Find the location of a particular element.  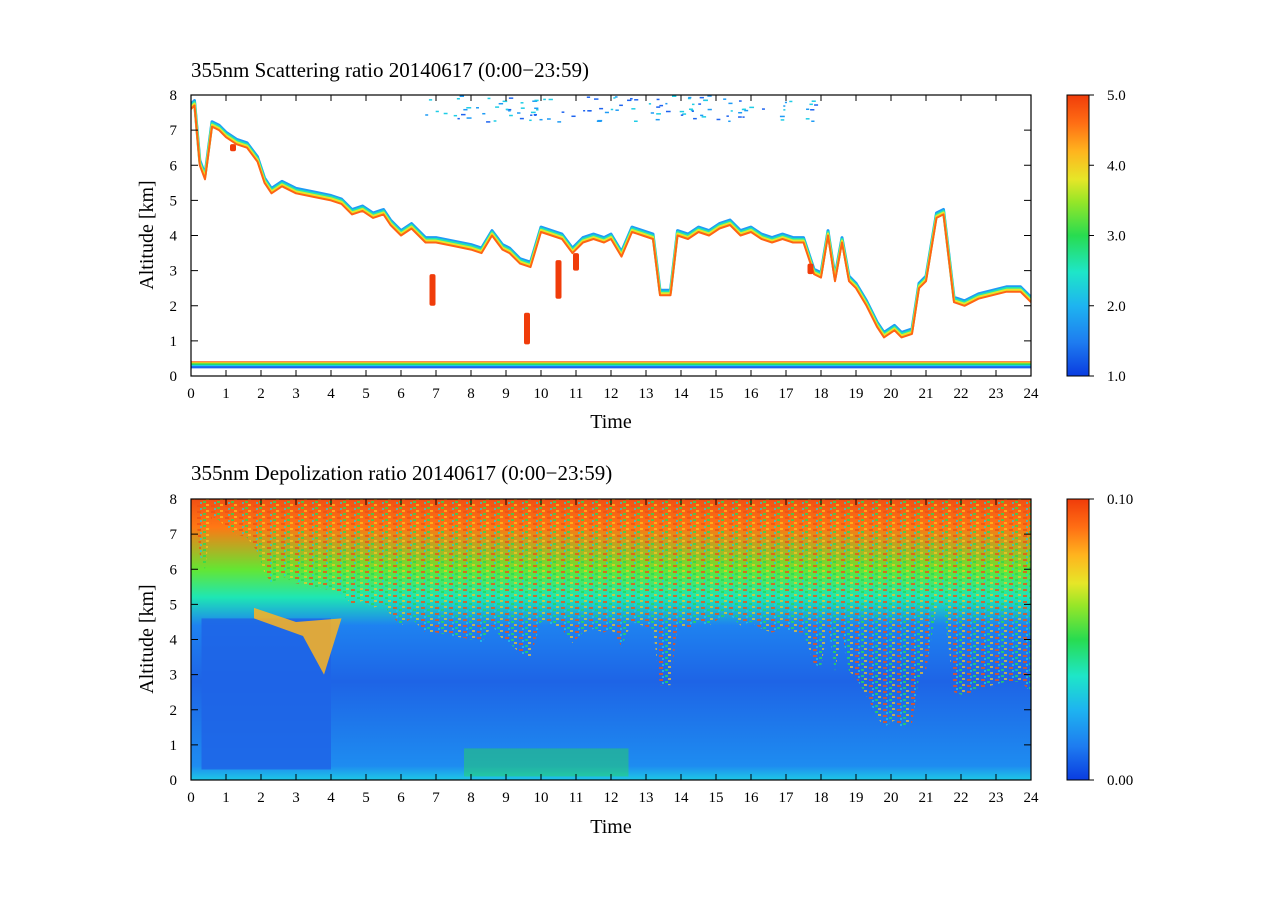

panel1-colorbar-label: 2.0 is located at coordinates (1116, 307).